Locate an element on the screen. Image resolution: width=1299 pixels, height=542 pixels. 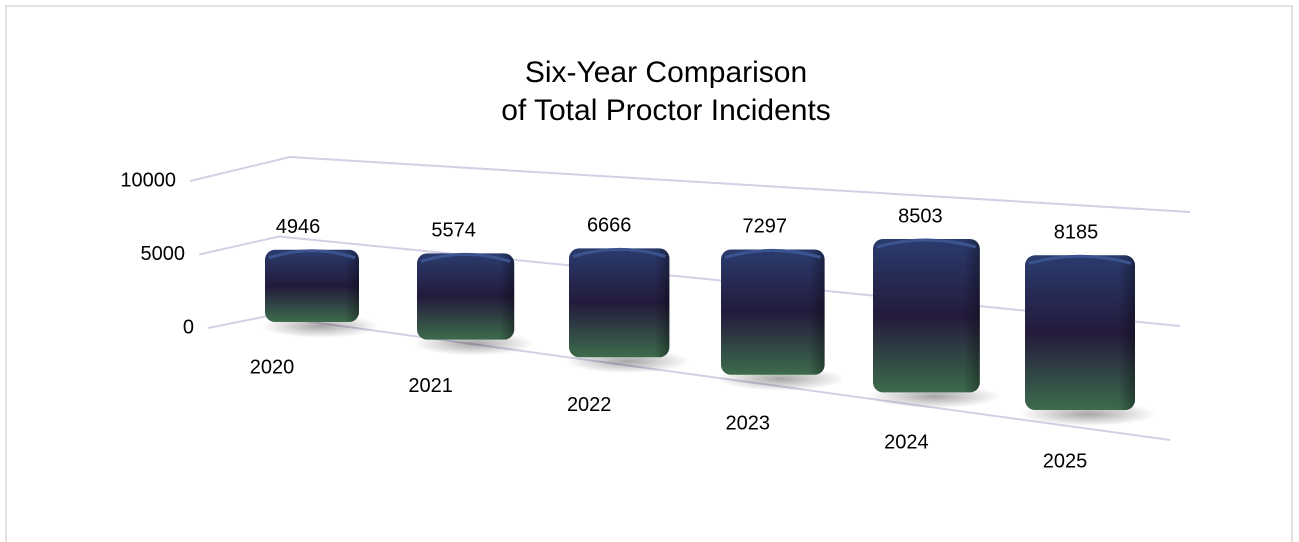
y-tick-label: 5000 is located at coordinates (163, 254).